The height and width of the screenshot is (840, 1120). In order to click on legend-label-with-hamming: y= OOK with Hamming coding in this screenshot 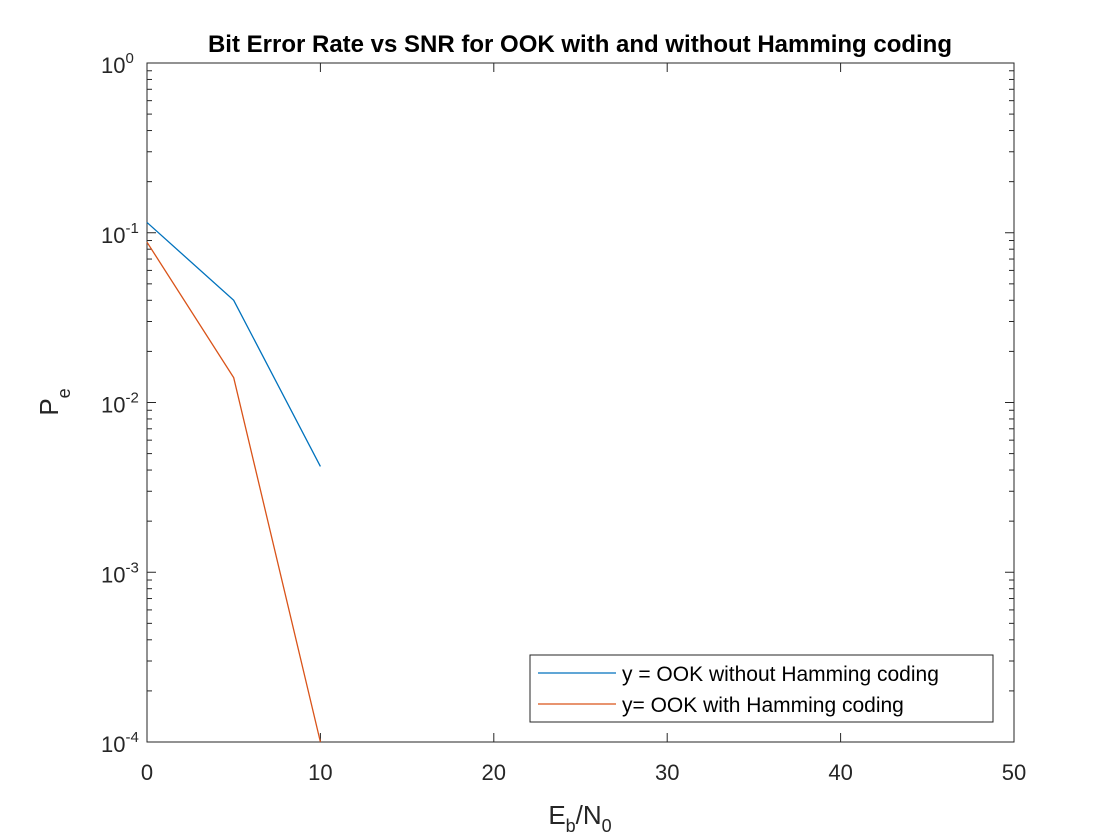, I will do `click(763, 705)`.